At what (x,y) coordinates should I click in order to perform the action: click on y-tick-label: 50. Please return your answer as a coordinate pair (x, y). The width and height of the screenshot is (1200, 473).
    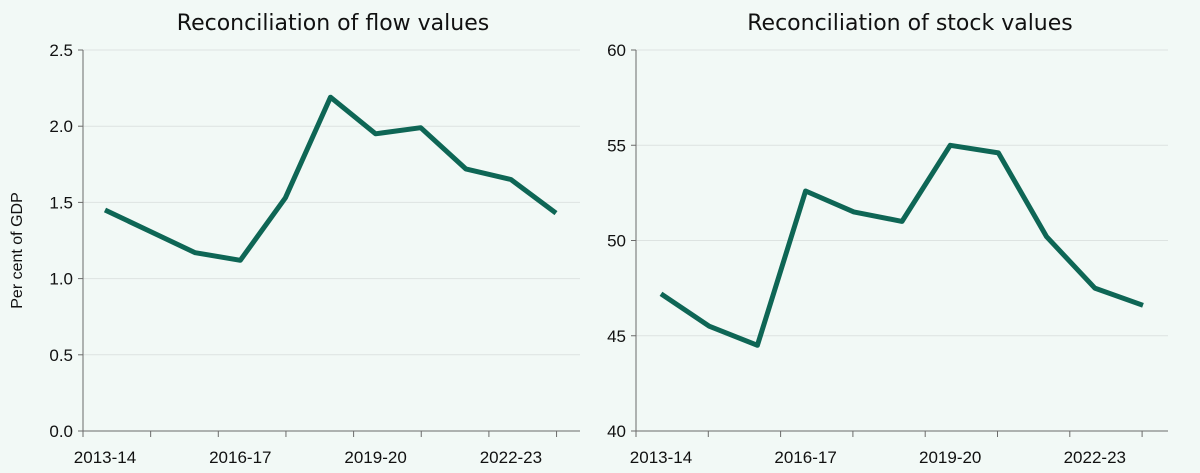
    Looking at the image, I should click on (616, 241).